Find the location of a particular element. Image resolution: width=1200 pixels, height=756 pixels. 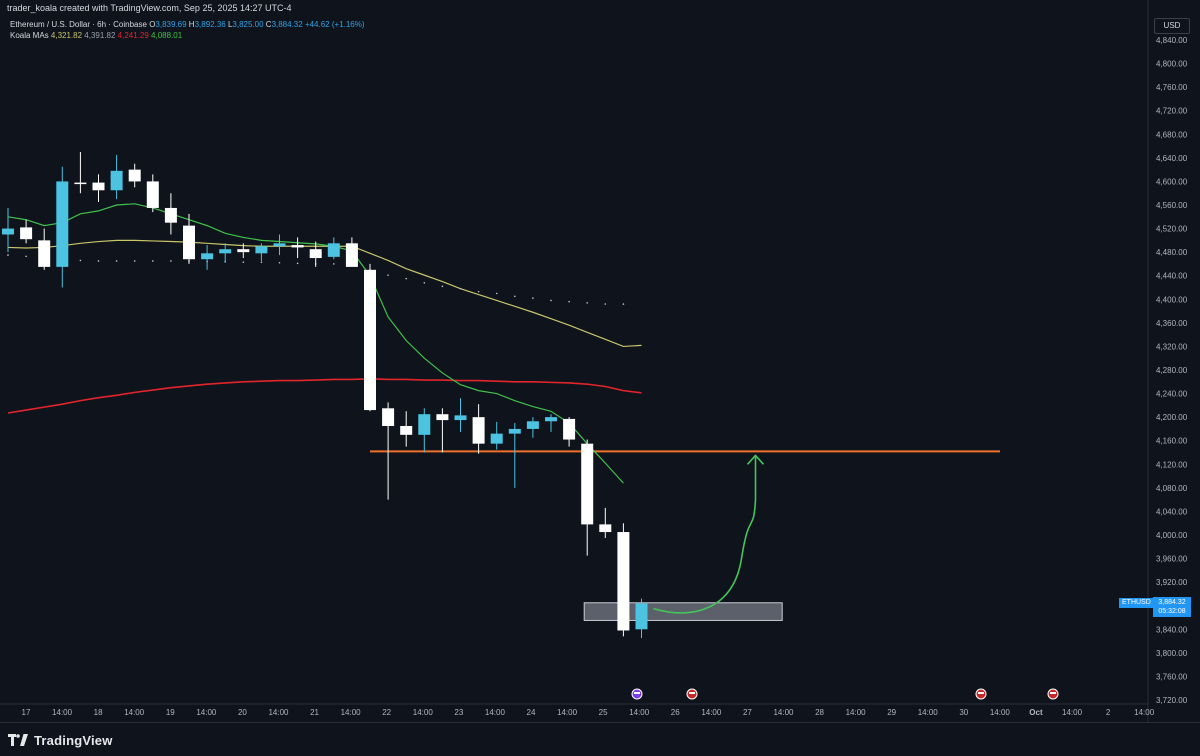

ma-yellow-line is located at coordinates (324, 293).